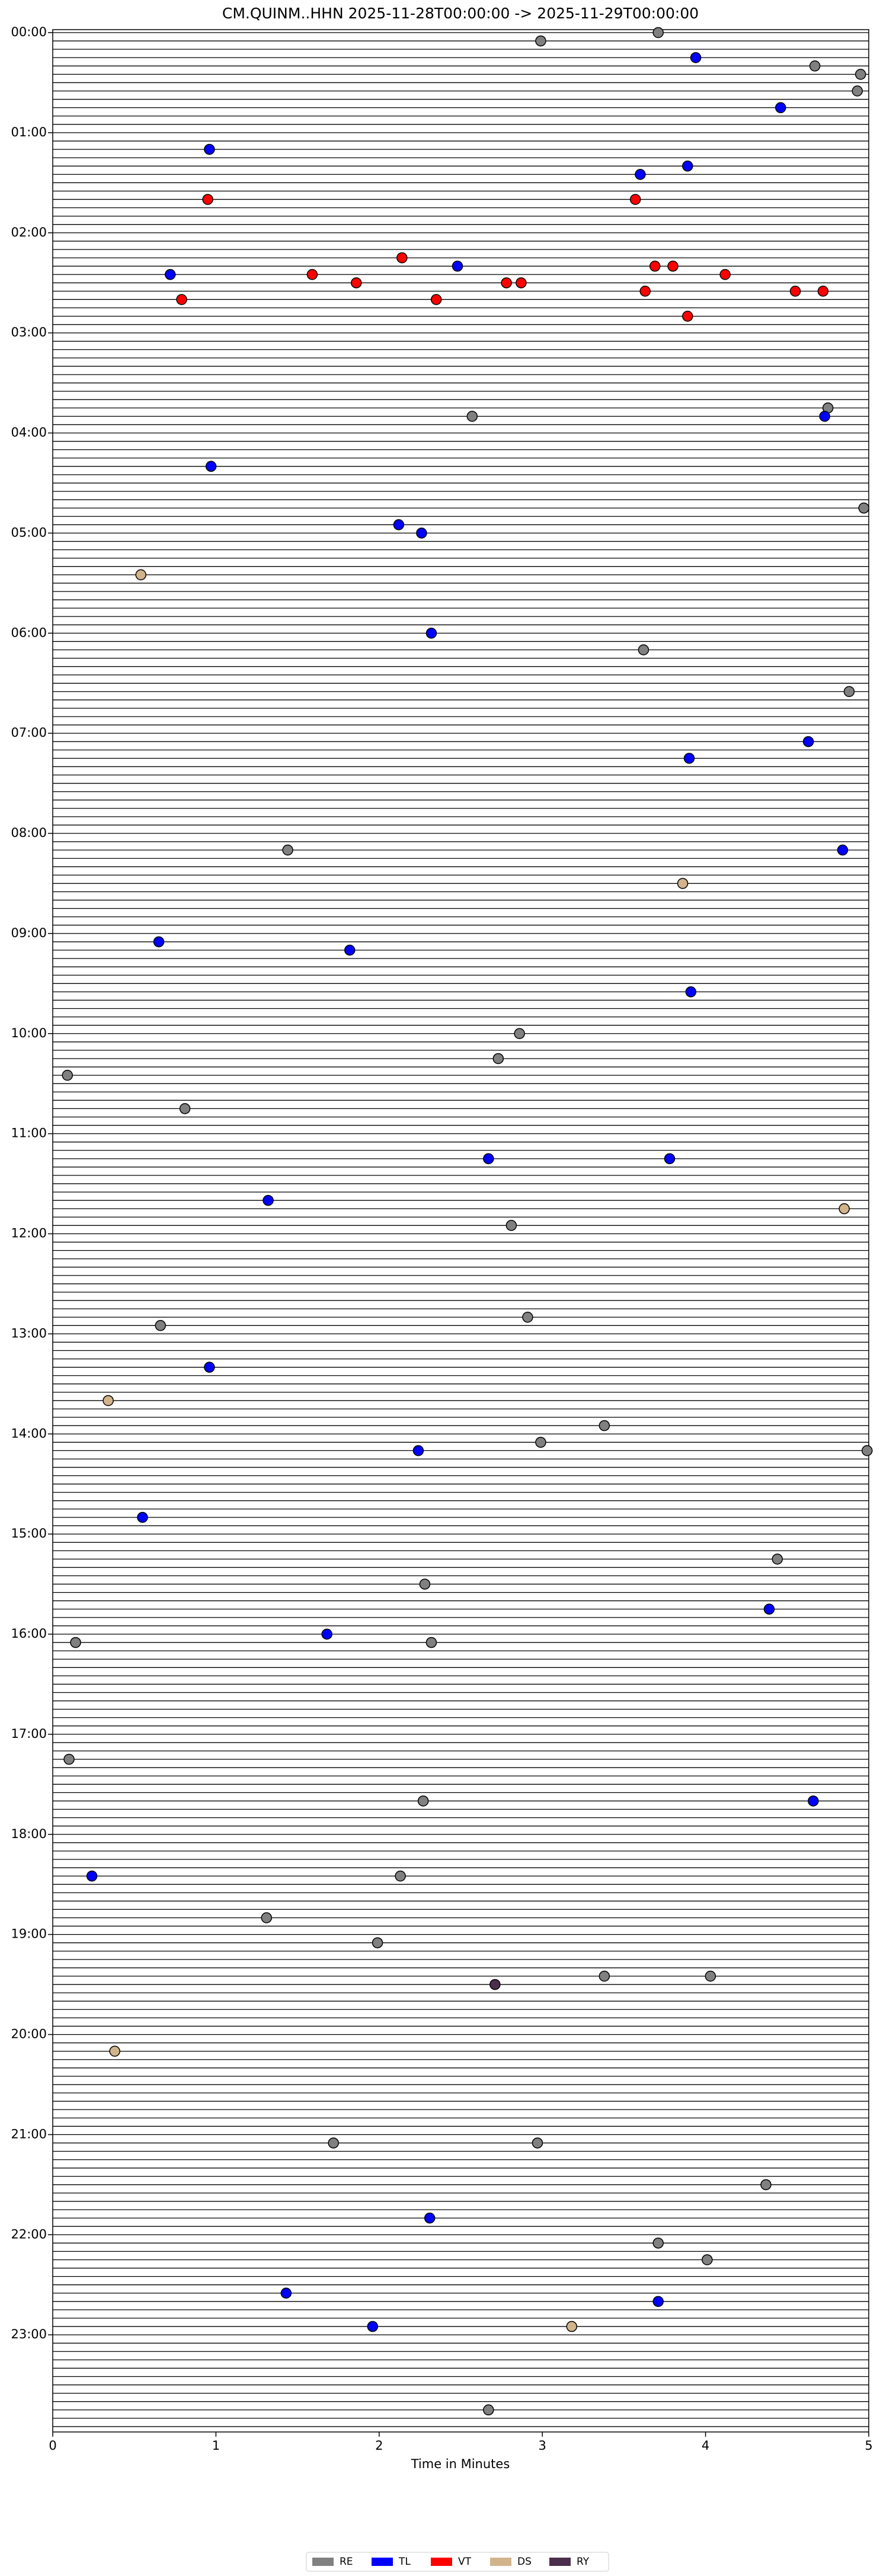 This screenshot has width=880, height=2576. I want to click on y-tick-label: 04:00, so click(29, 433).